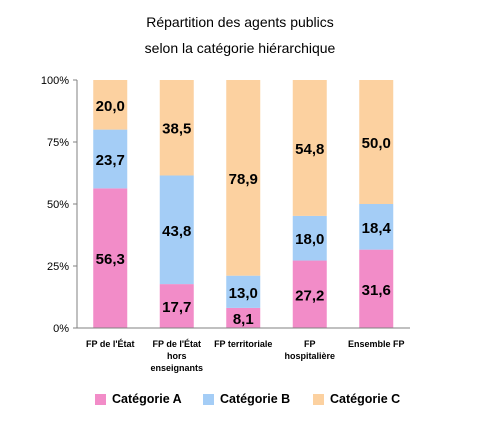  Describe the element at coordinates (240, 22) in the screenshot. I see `chart-title-line-1: Répartition des agents publics` at that location.